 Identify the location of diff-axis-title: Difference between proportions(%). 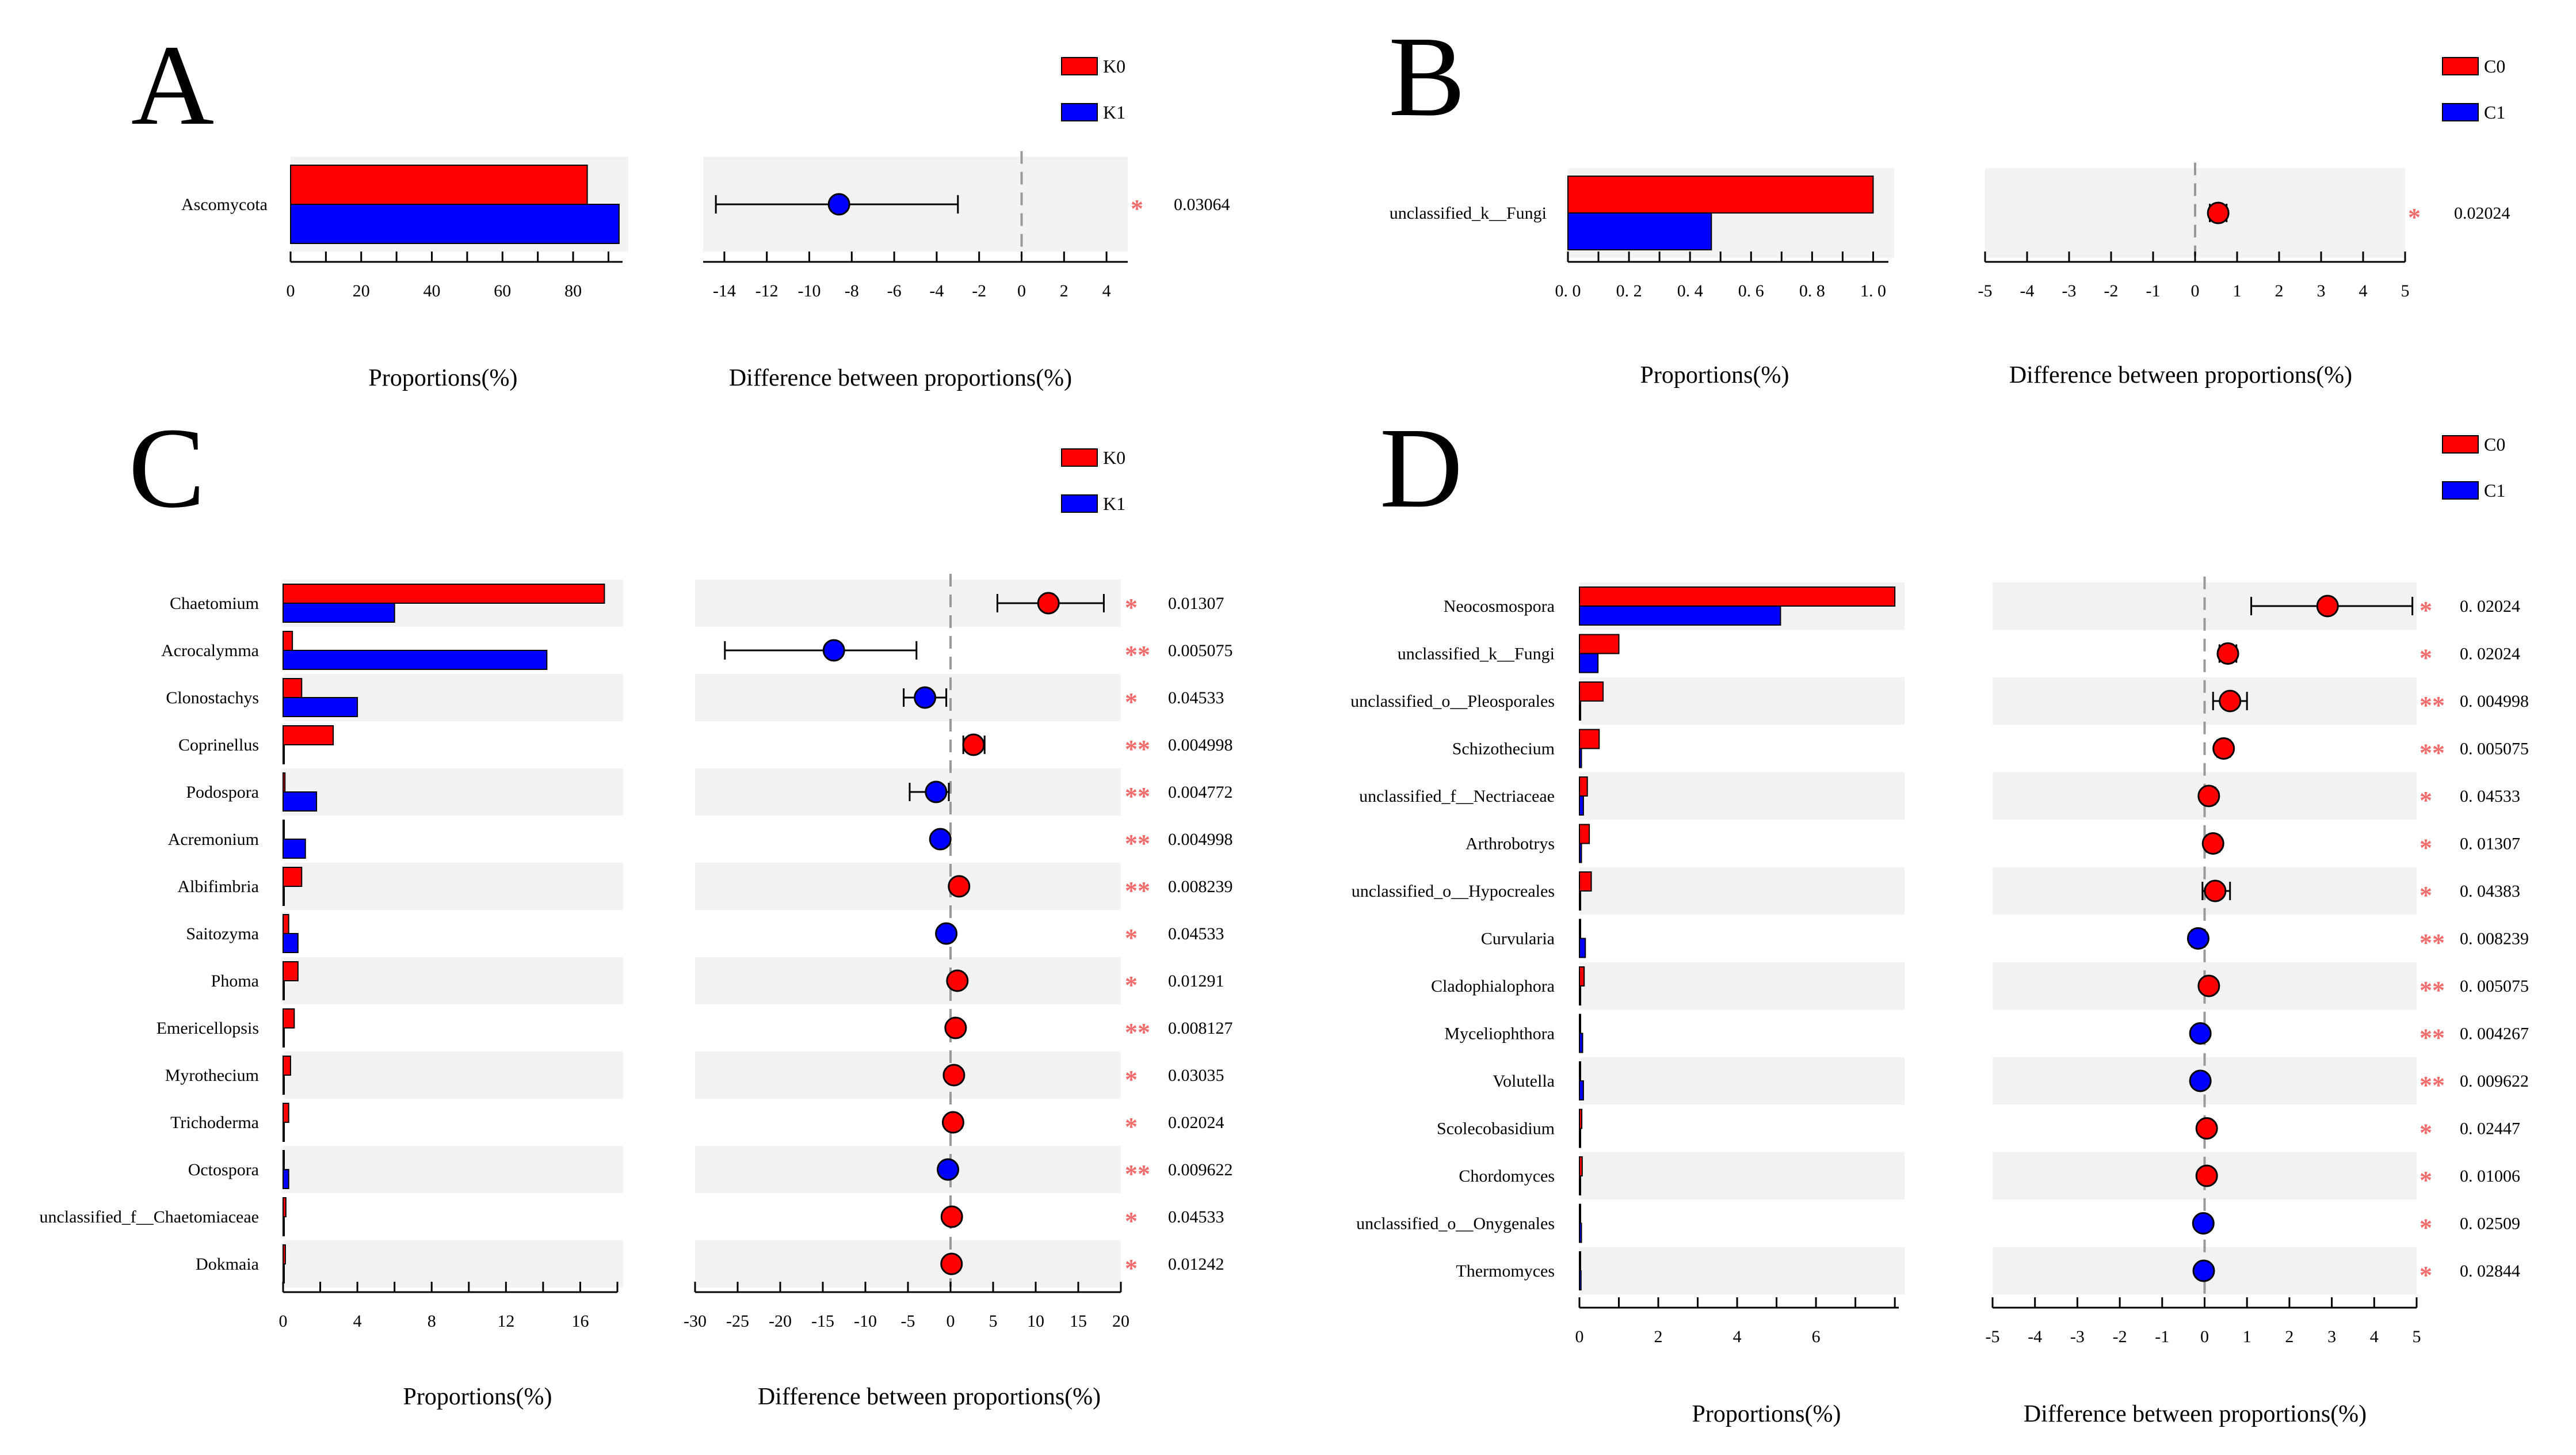
(900, 378).